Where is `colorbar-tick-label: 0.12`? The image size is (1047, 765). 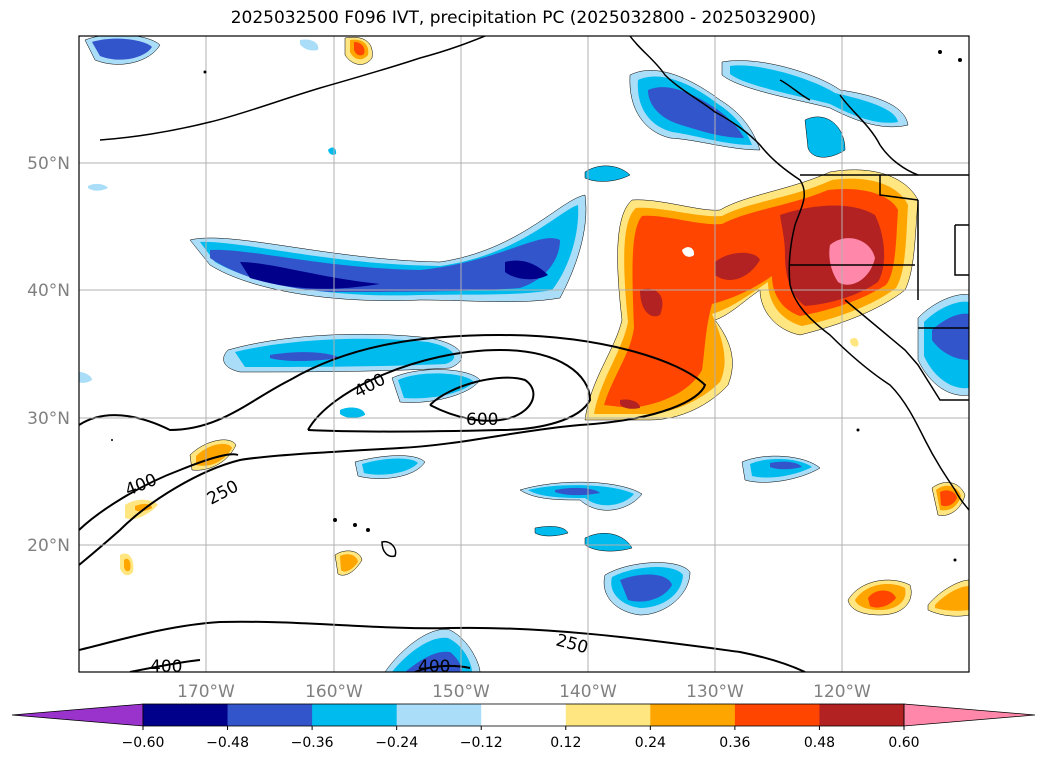 colorbar-tick-label: 0.12 is located at coordinates (565, 743).